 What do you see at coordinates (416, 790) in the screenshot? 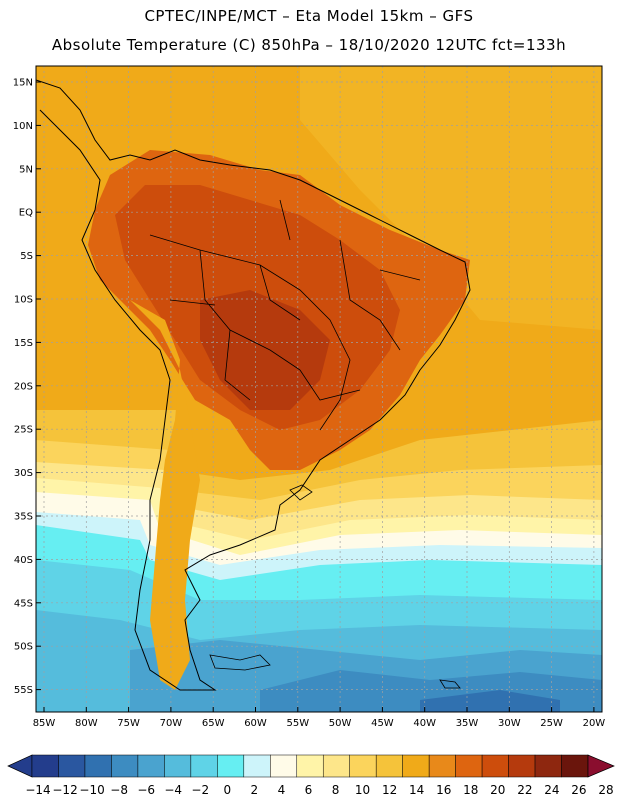
I see `colorbar-label: 14` at bounding box center [416, 790].